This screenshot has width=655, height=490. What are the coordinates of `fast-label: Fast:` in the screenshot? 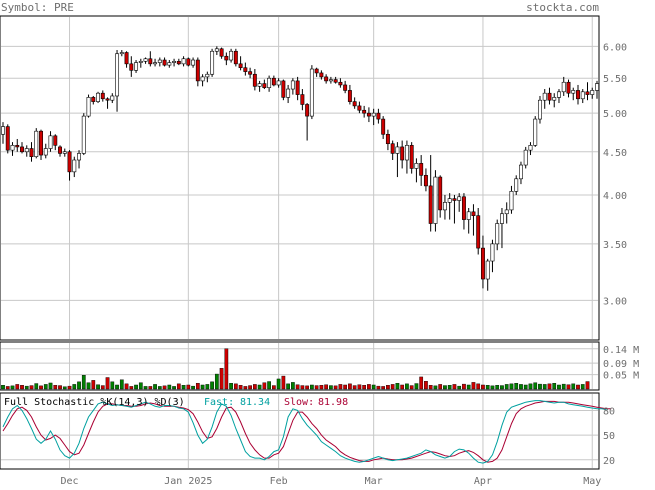 It's located at (219, 402).